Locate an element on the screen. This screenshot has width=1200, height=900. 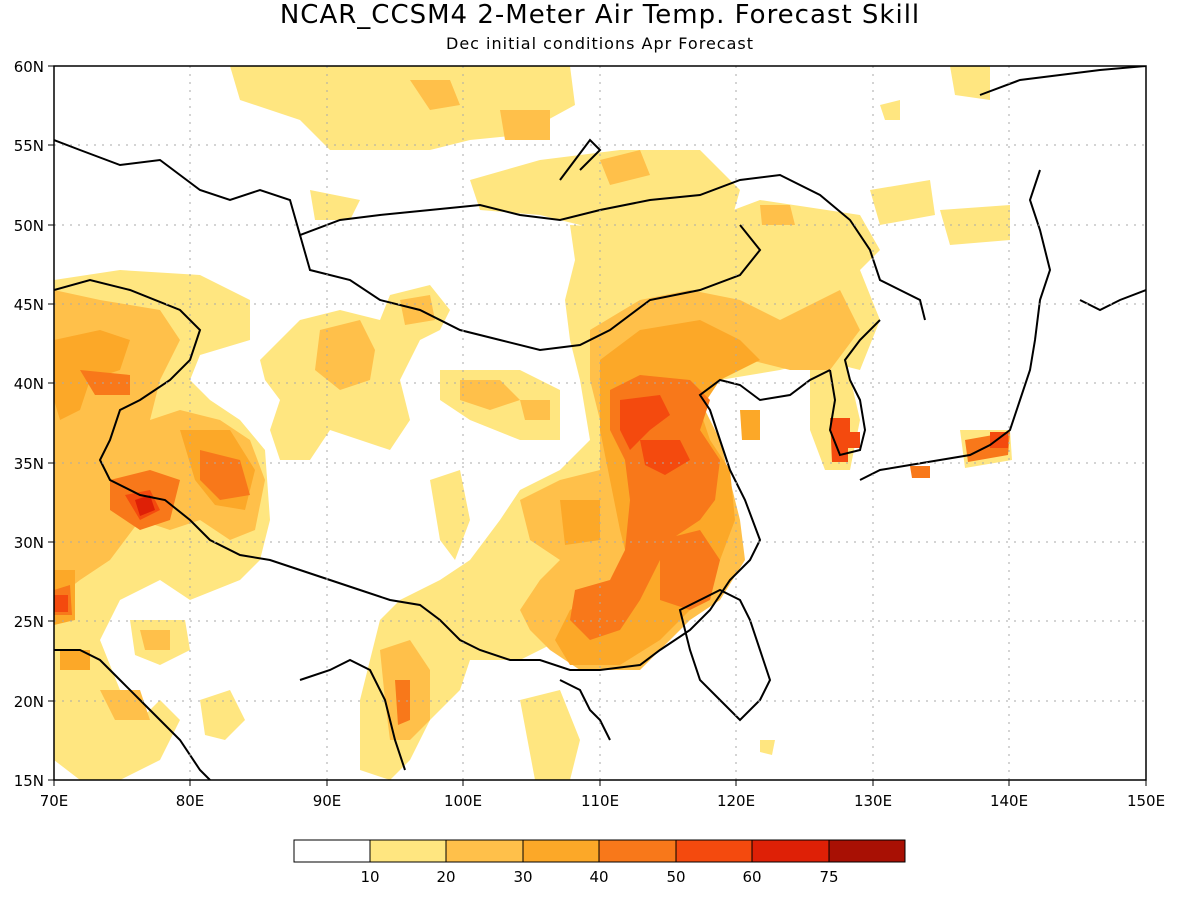
lat-tick-label: 40N is located at coordinates (29, 384).